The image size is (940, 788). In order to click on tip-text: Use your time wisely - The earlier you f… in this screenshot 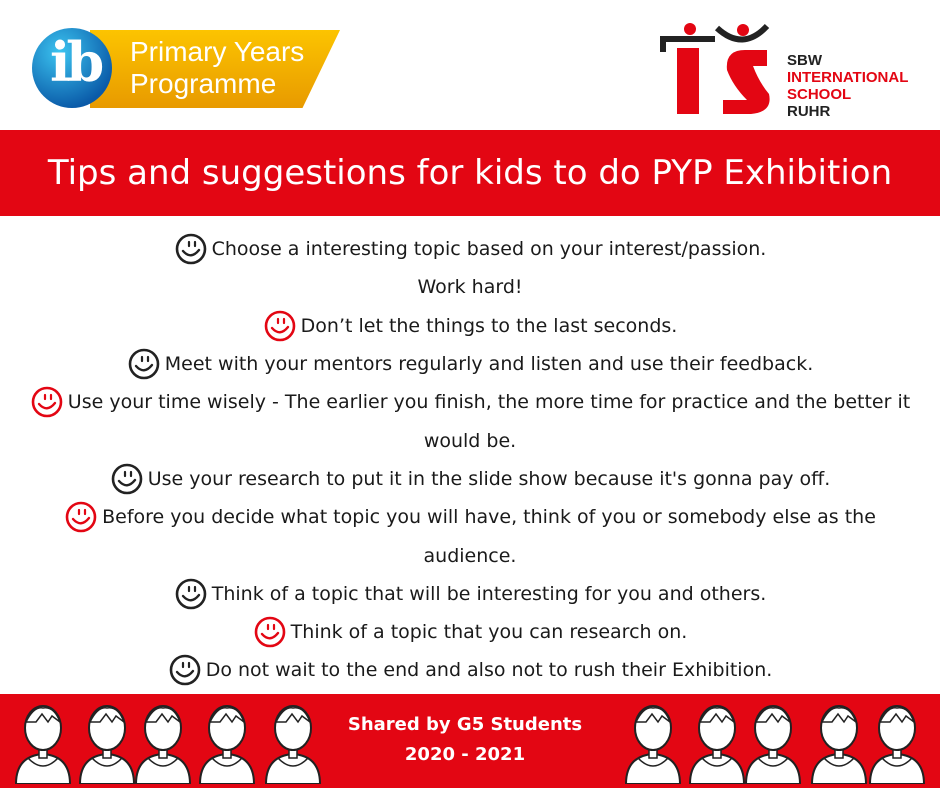, I will do `click(489, 402)`.